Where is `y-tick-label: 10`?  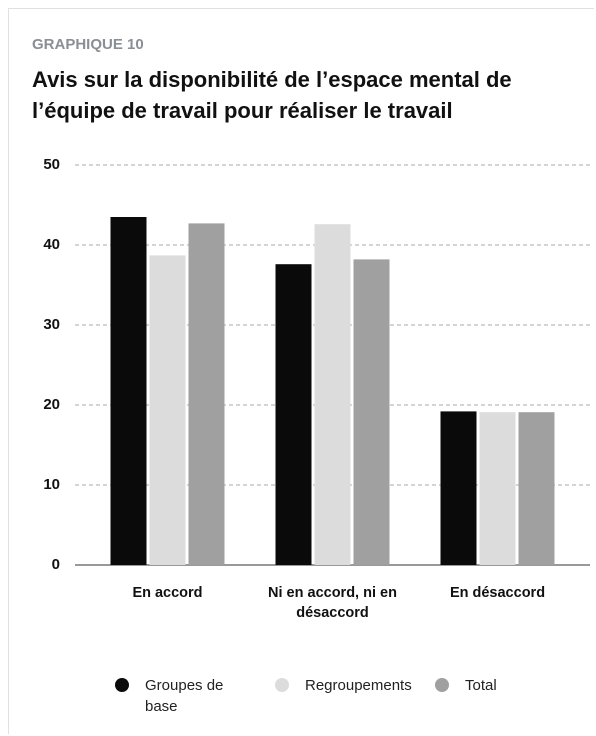 y-tick-label: 10 is located at coordinates (51, 484).